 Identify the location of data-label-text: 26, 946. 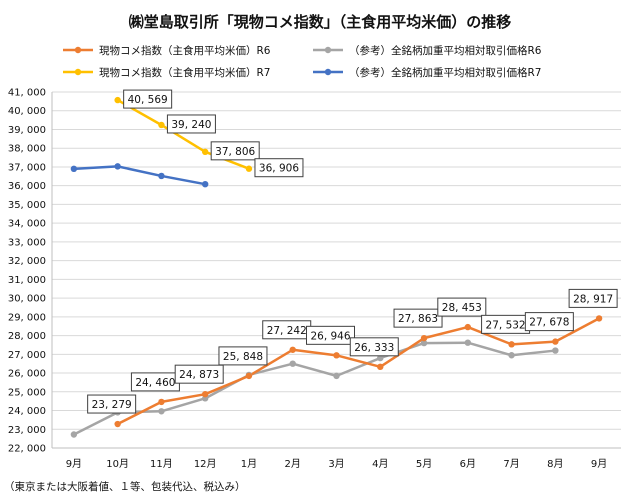
(330, 336).